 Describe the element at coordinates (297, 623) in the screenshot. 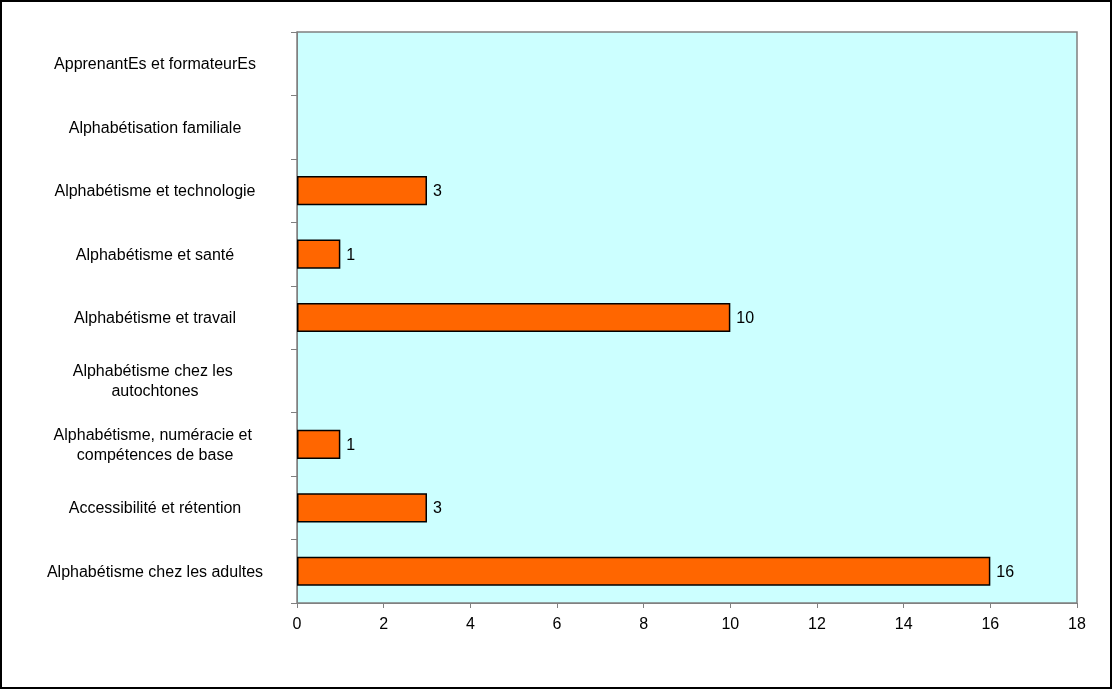

I see `x-tick-label: 0` at that location.